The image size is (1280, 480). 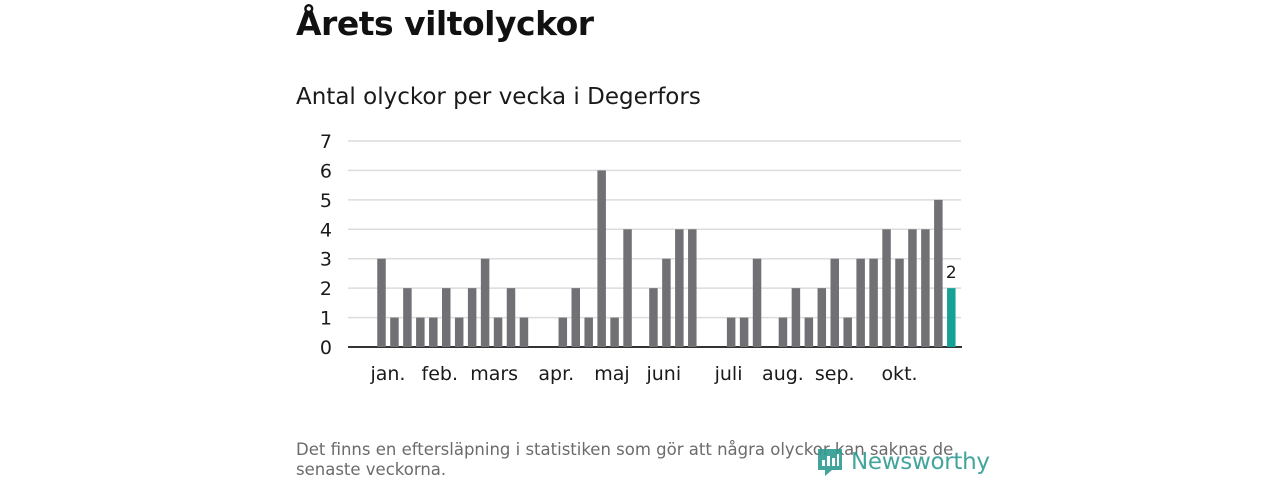 What do you see at coordinates (326, 289) in the screenshot?
I see `y-tick-label: 2` at bounding box center [326, 289].